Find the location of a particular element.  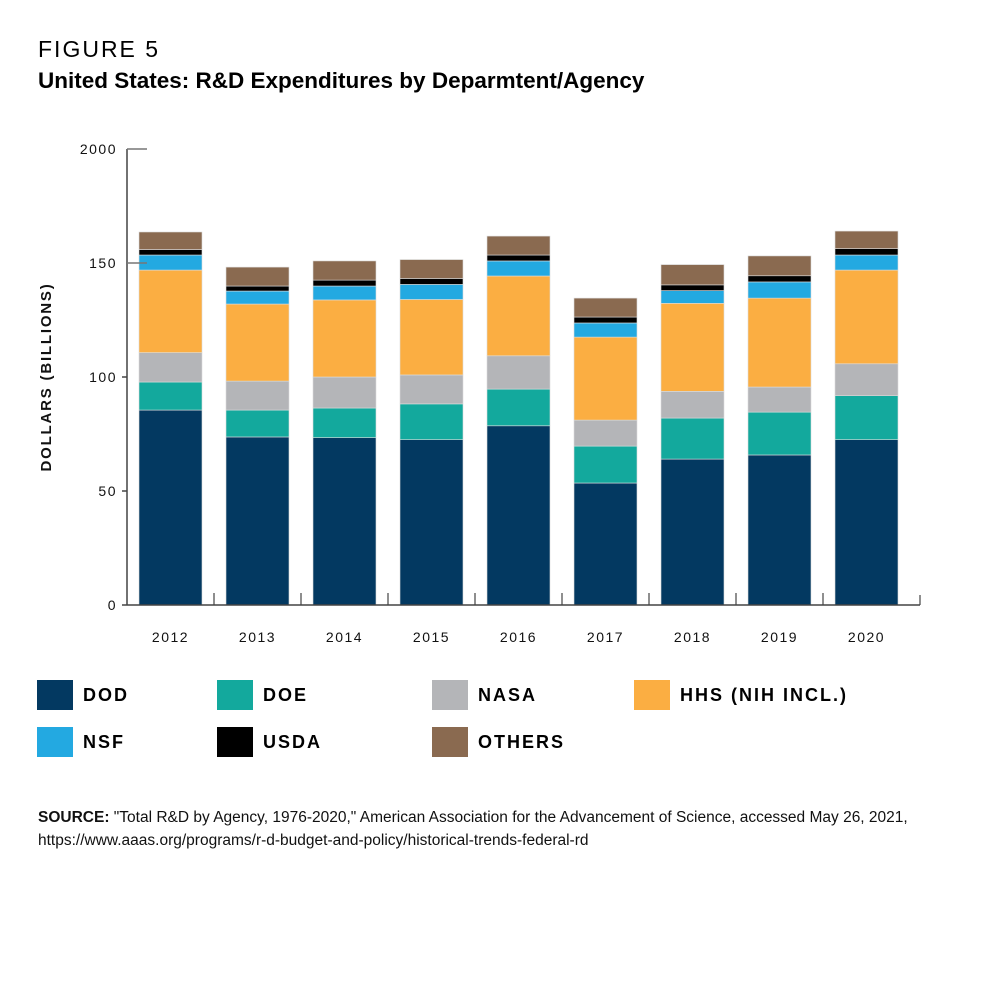

bar-segment-doe-2016 is located at coordinates (518, 407).